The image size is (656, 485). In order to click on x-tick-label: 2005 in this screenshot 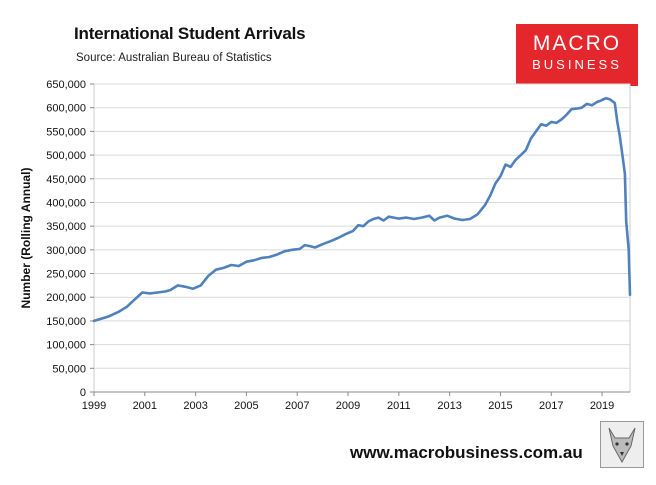, I will do `click(246, 406)`.